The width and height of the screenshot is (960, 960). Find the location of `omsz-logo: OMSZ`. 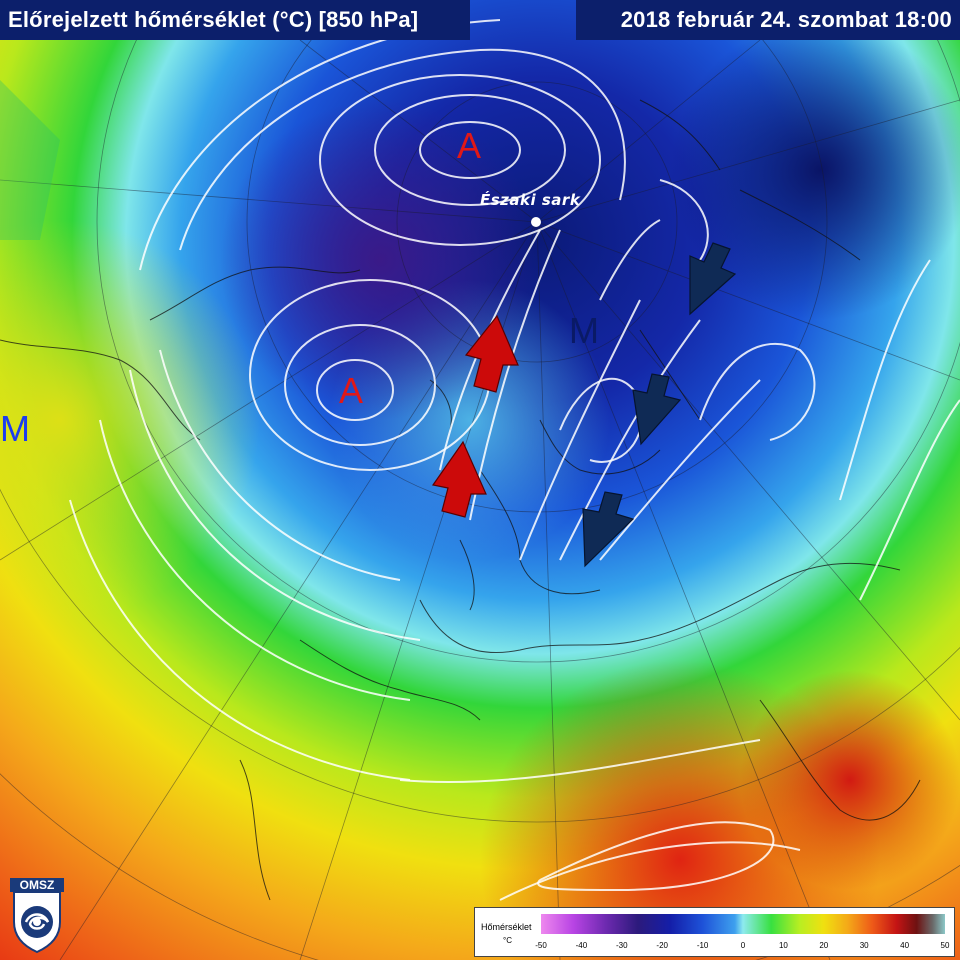

omsz-logo: OMSZ is located at coordinates (37, 916).